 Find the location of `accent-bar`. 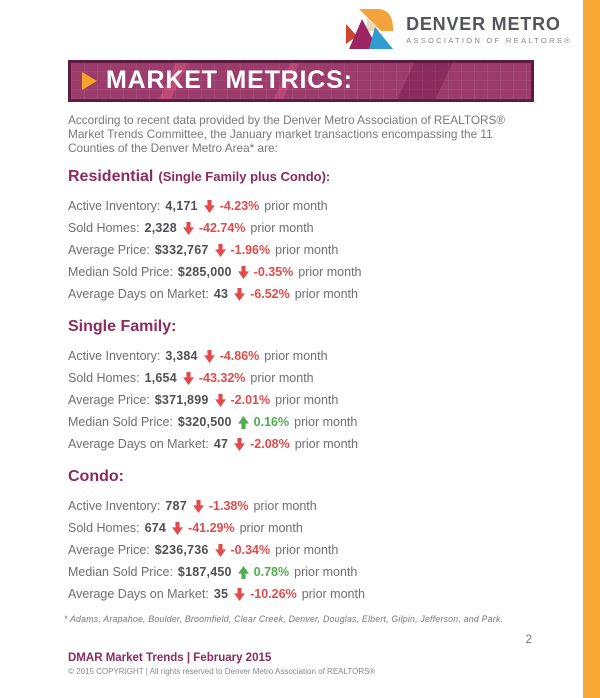

accent-bar is located at coordinates (591, 349).